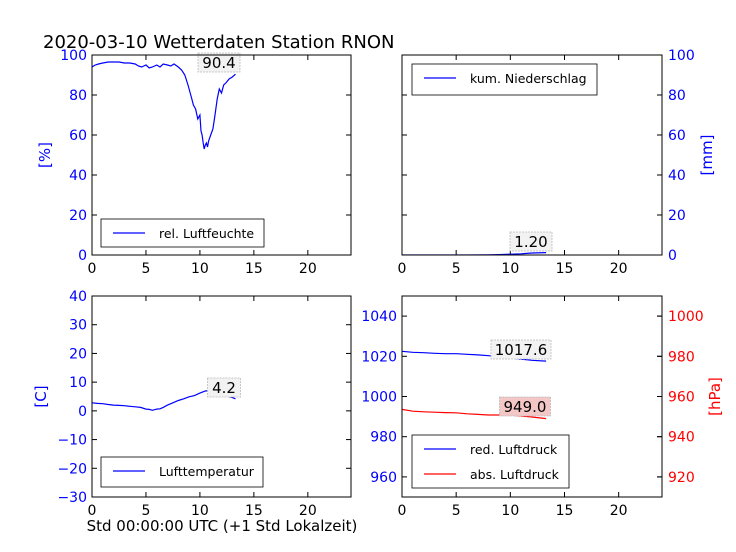 This screenshot has height=552, width=736. I want to click on y-tick-label: −30, so click(72, 498).